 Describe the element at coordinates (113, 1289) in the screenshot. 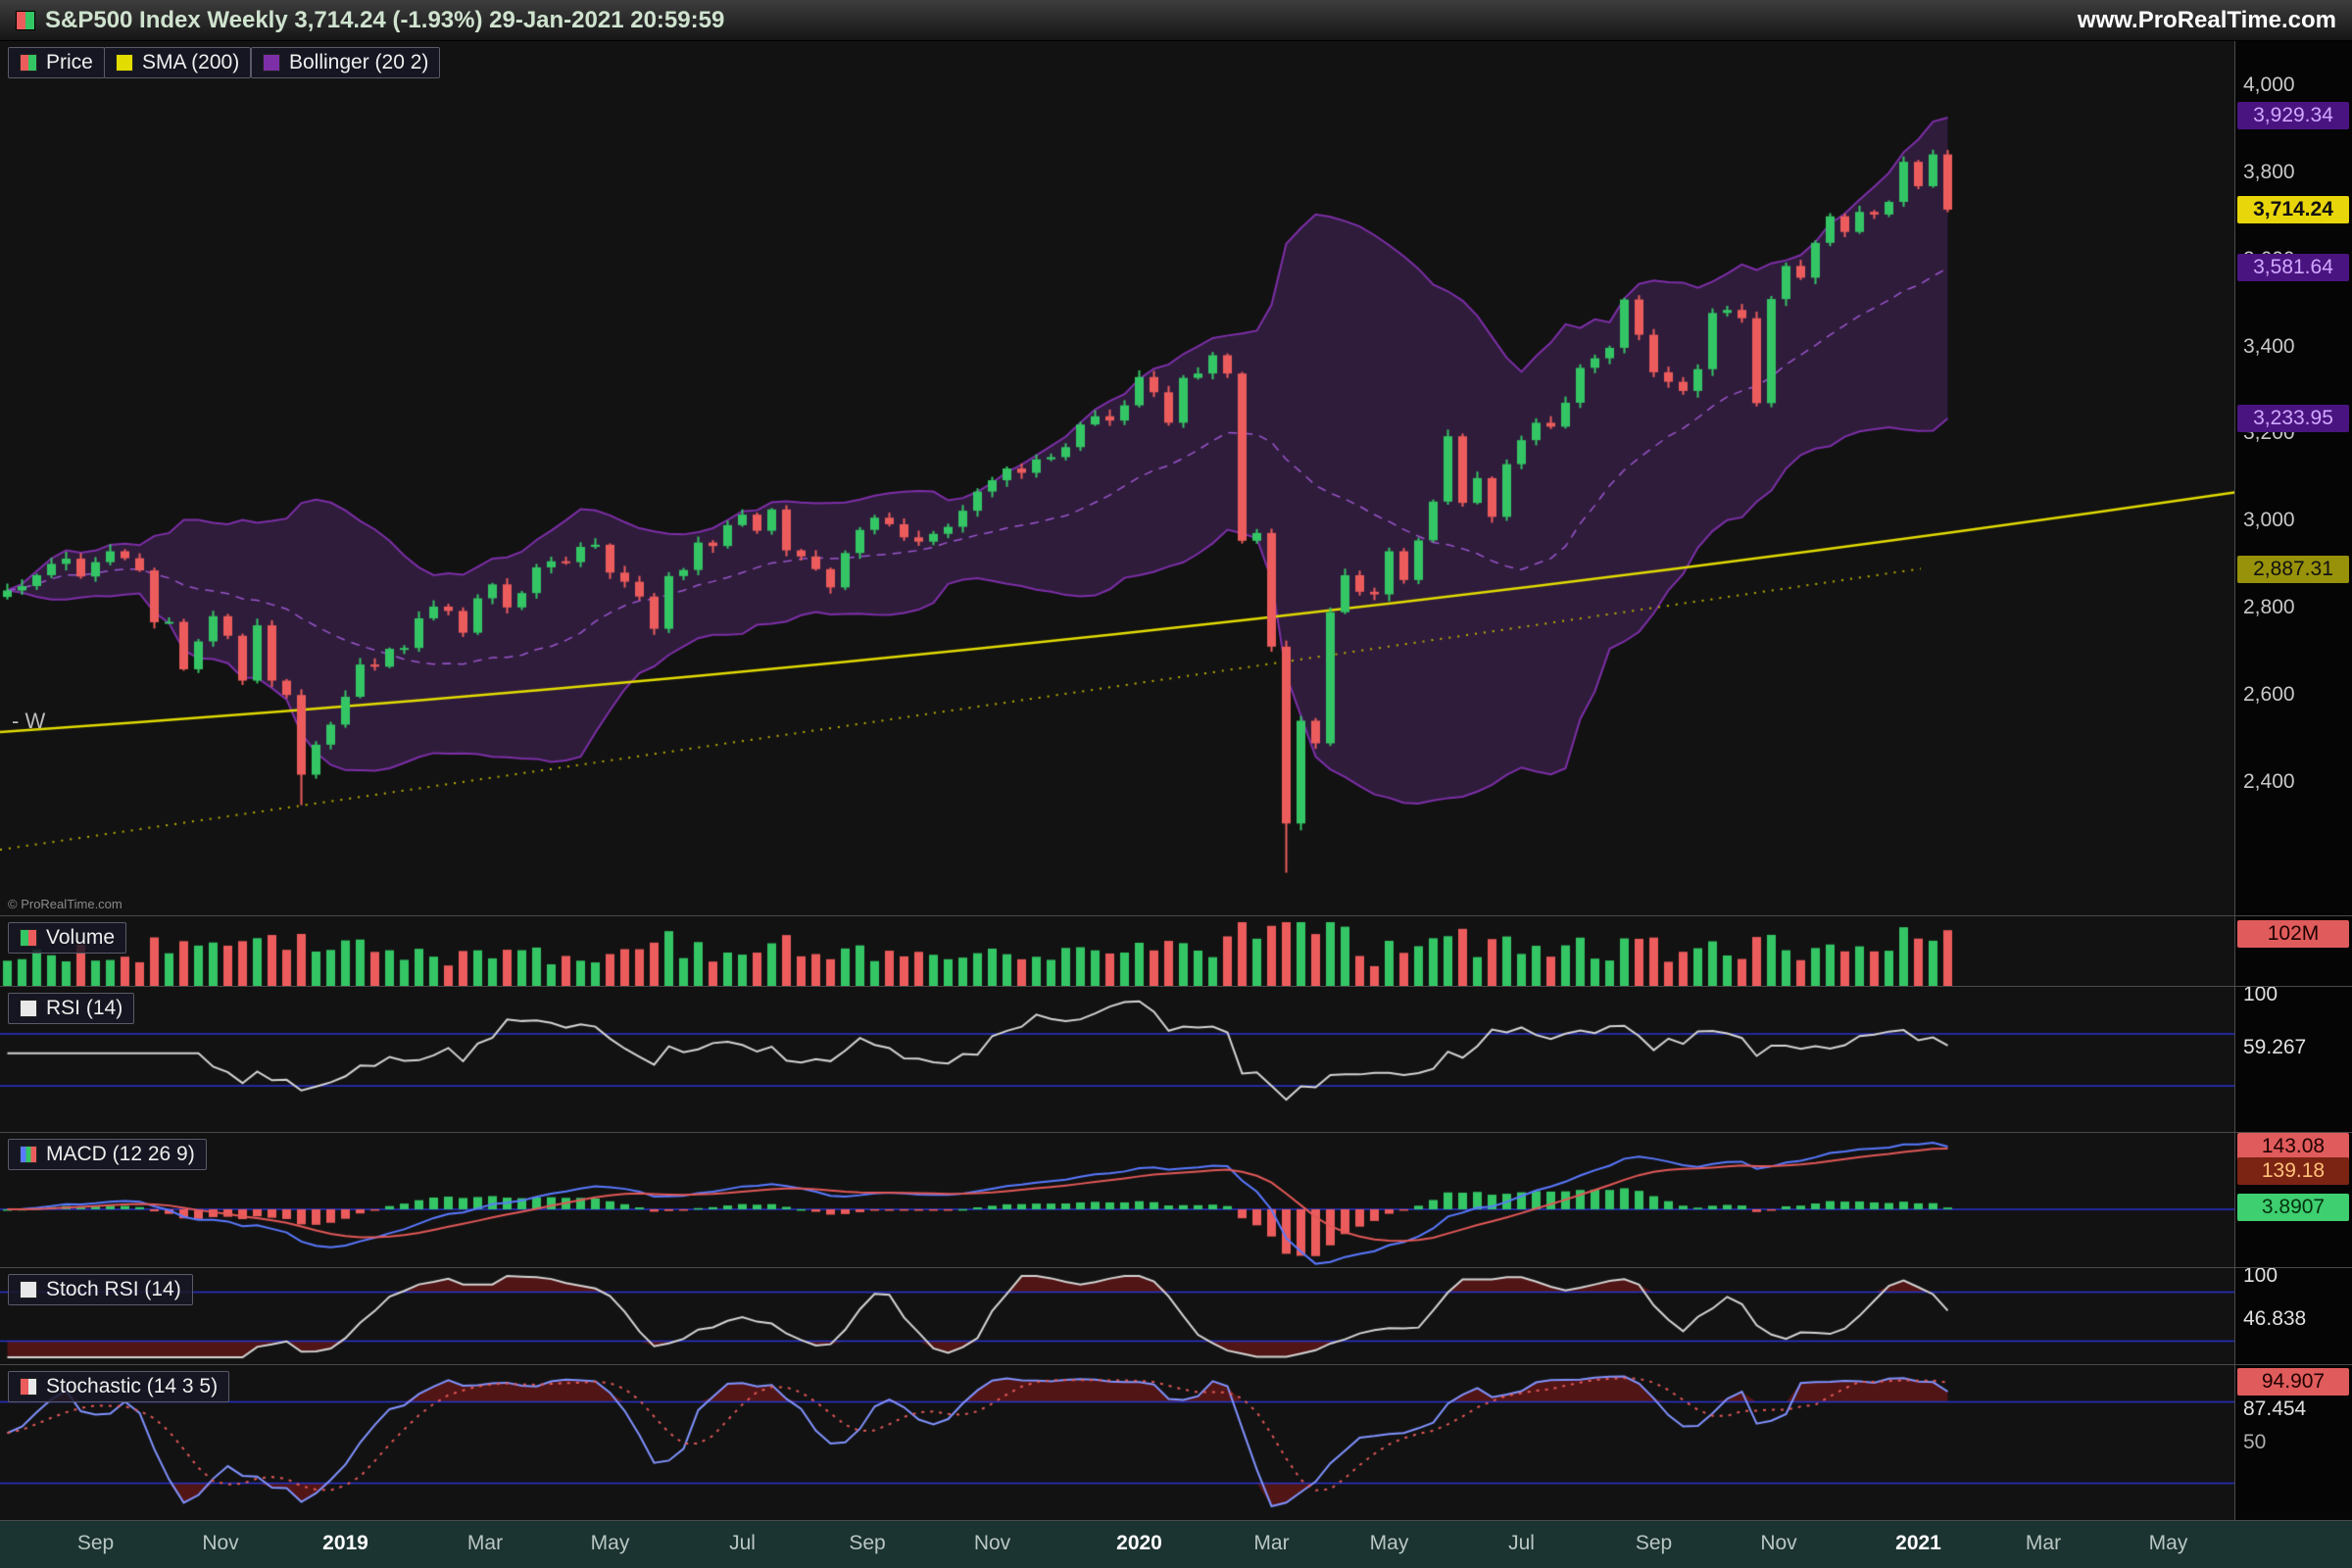

I see `stoch-rsi-label-text: Stoch RSI (14)` at that location.